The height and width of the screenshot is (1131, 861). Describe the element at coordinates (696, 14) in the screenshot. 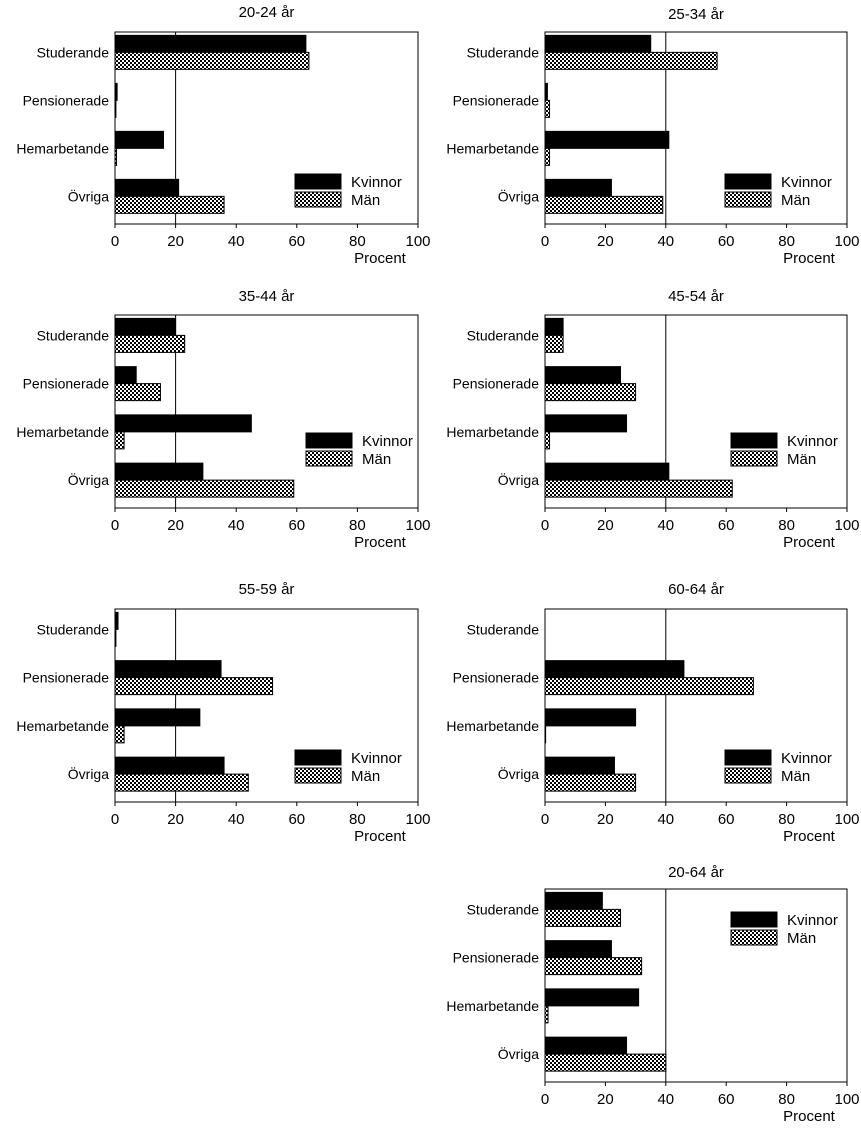

I see `chart-title: 25-34 år` at that location.